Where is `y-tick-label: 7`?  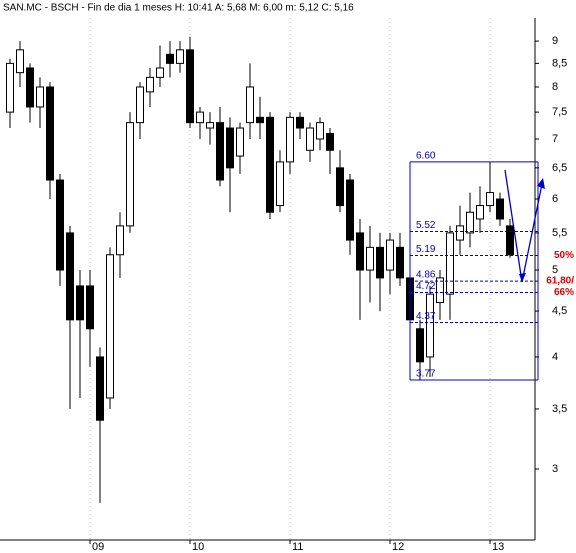 y-tick-label: 7 is located at coordinates (555, 139).